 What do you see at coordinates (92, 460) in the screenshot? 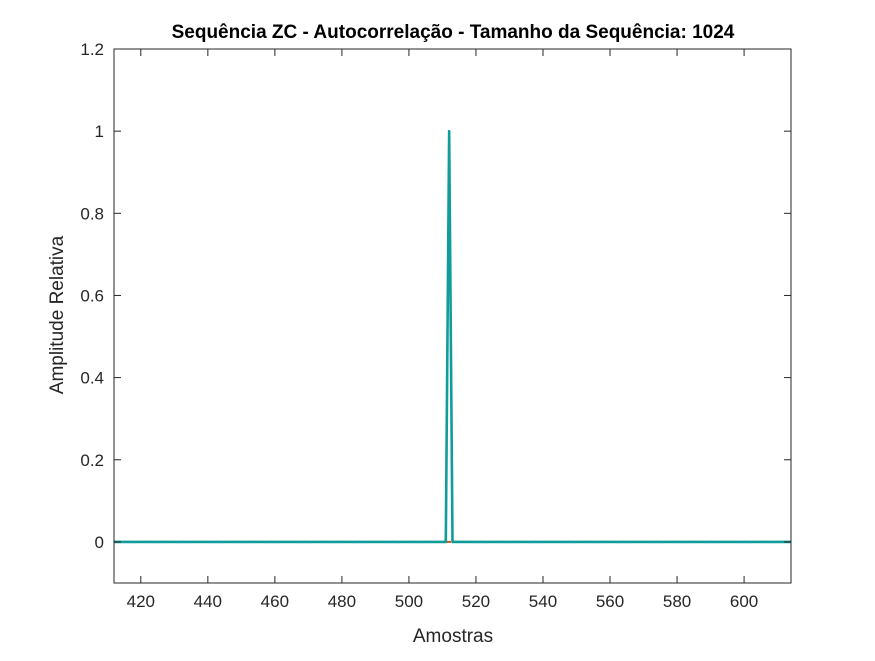
I see `y-tick-label: 0.2` at bounding box center [92, 460].